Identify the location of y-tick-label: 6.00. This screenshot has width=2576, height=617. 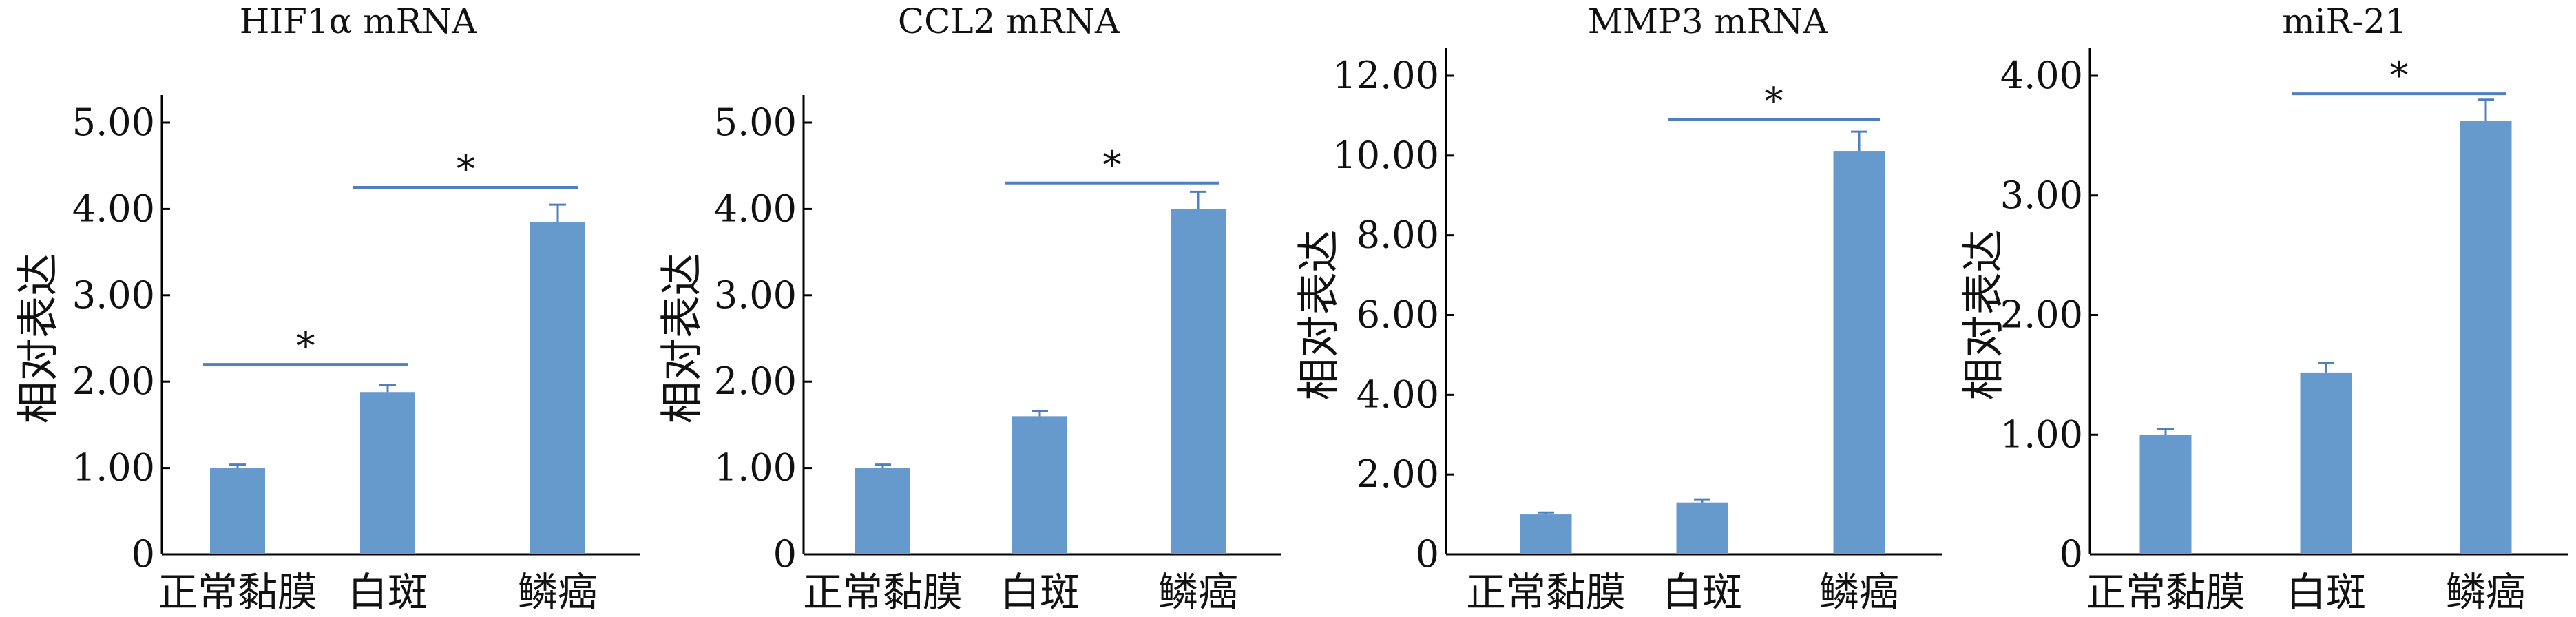
(1398, 315).